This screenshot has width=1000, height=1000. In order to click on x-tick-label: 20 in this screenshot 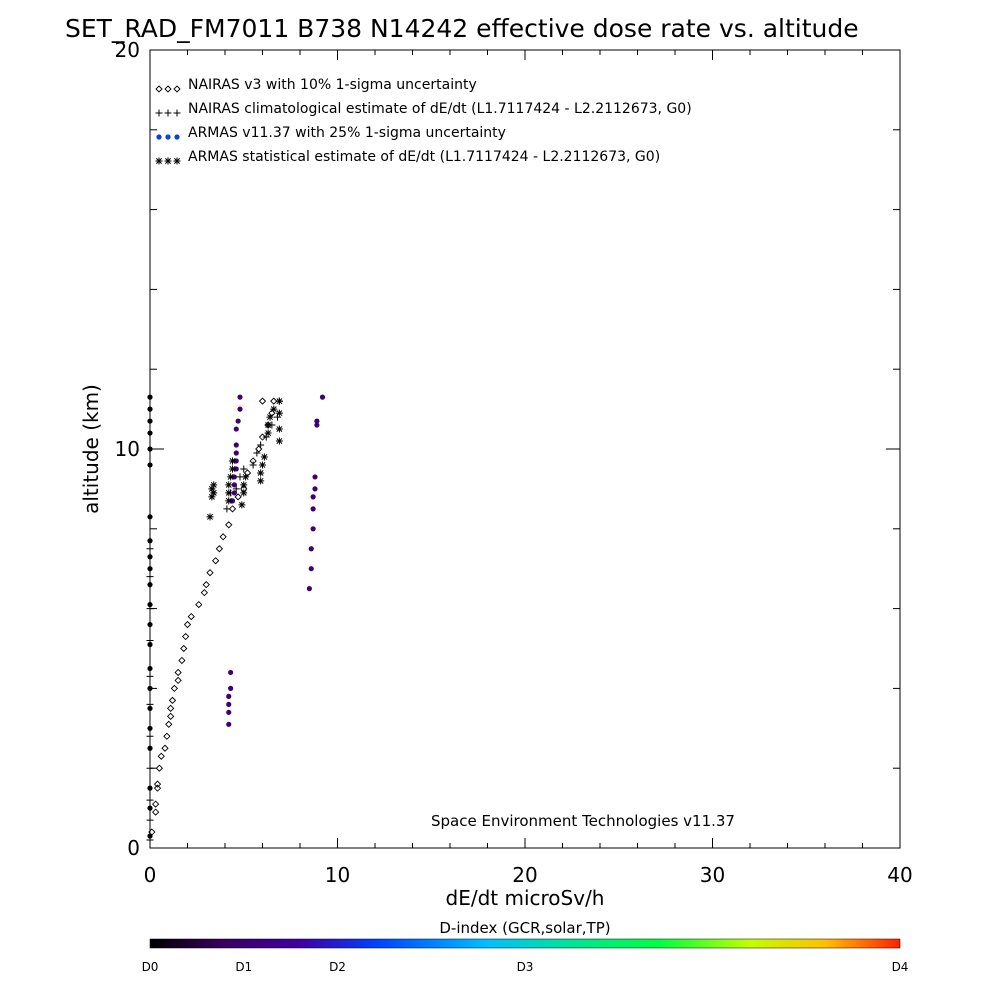, I will do `click(524, 875)`.